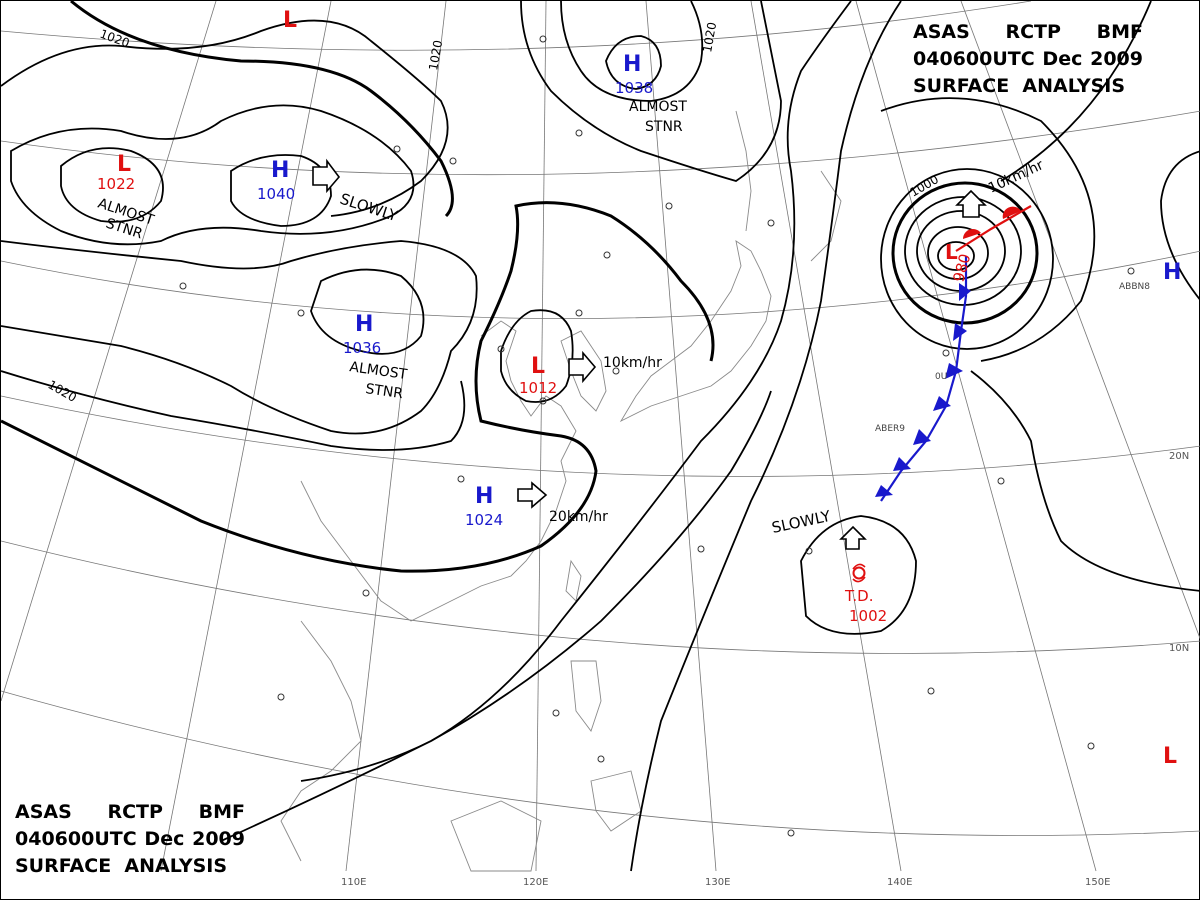 The width and height of the screenshot is (1200, 901). Describe the element at coordinates (438, 471) in the screenshot. I see `coast-china` at that location.